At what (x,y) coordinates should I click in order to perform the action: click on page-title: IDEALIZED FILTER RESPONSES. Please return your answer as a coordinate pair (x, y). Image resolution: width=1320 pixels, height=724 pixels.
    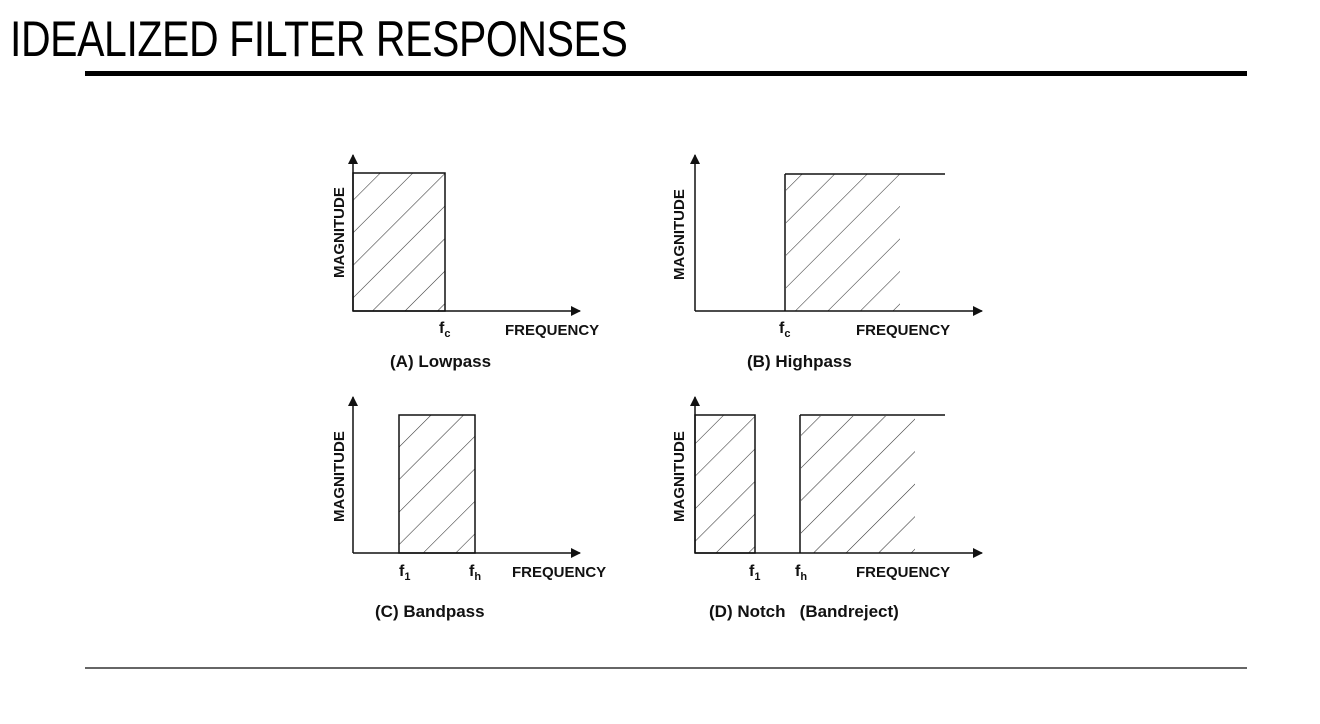
    Looking at the image, I should click on (319, 39).